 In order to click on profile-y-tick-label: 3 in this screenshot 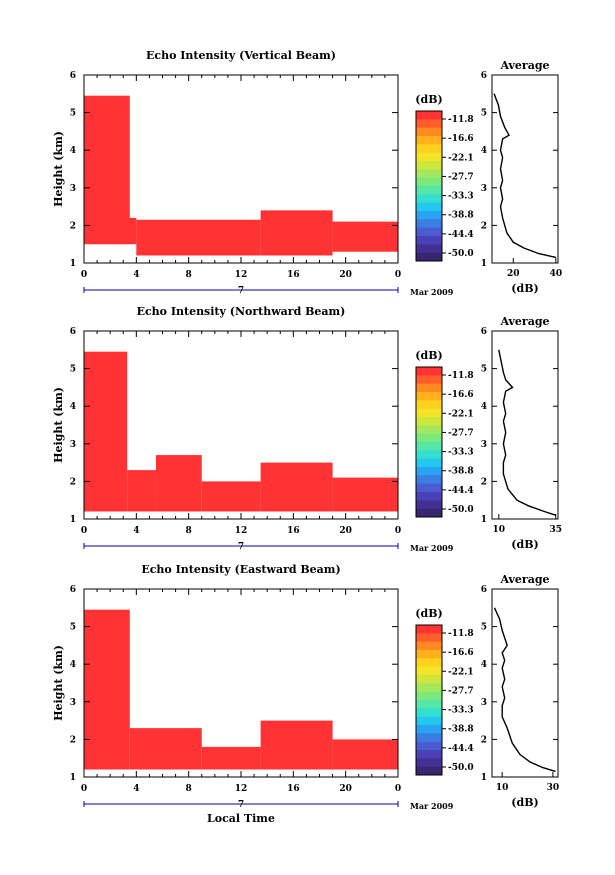, I will do `click(484, 445)`.